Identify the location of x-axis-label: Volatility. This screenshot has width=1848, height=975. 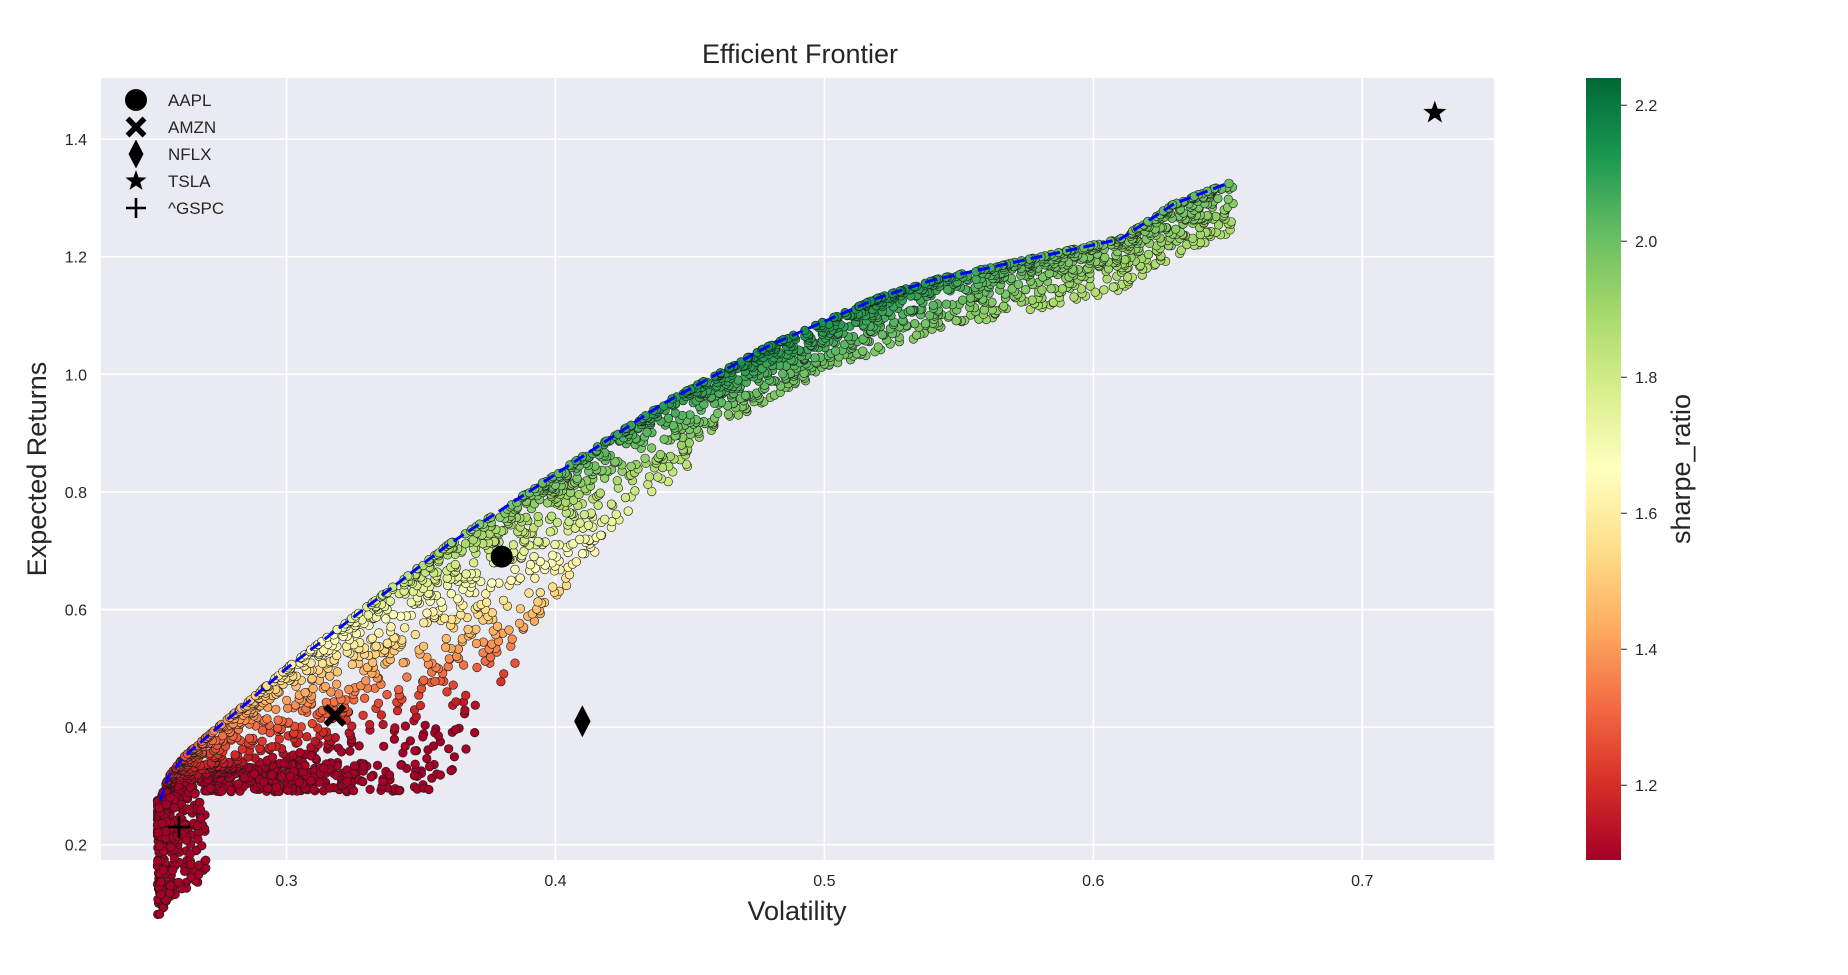
(797, 911).